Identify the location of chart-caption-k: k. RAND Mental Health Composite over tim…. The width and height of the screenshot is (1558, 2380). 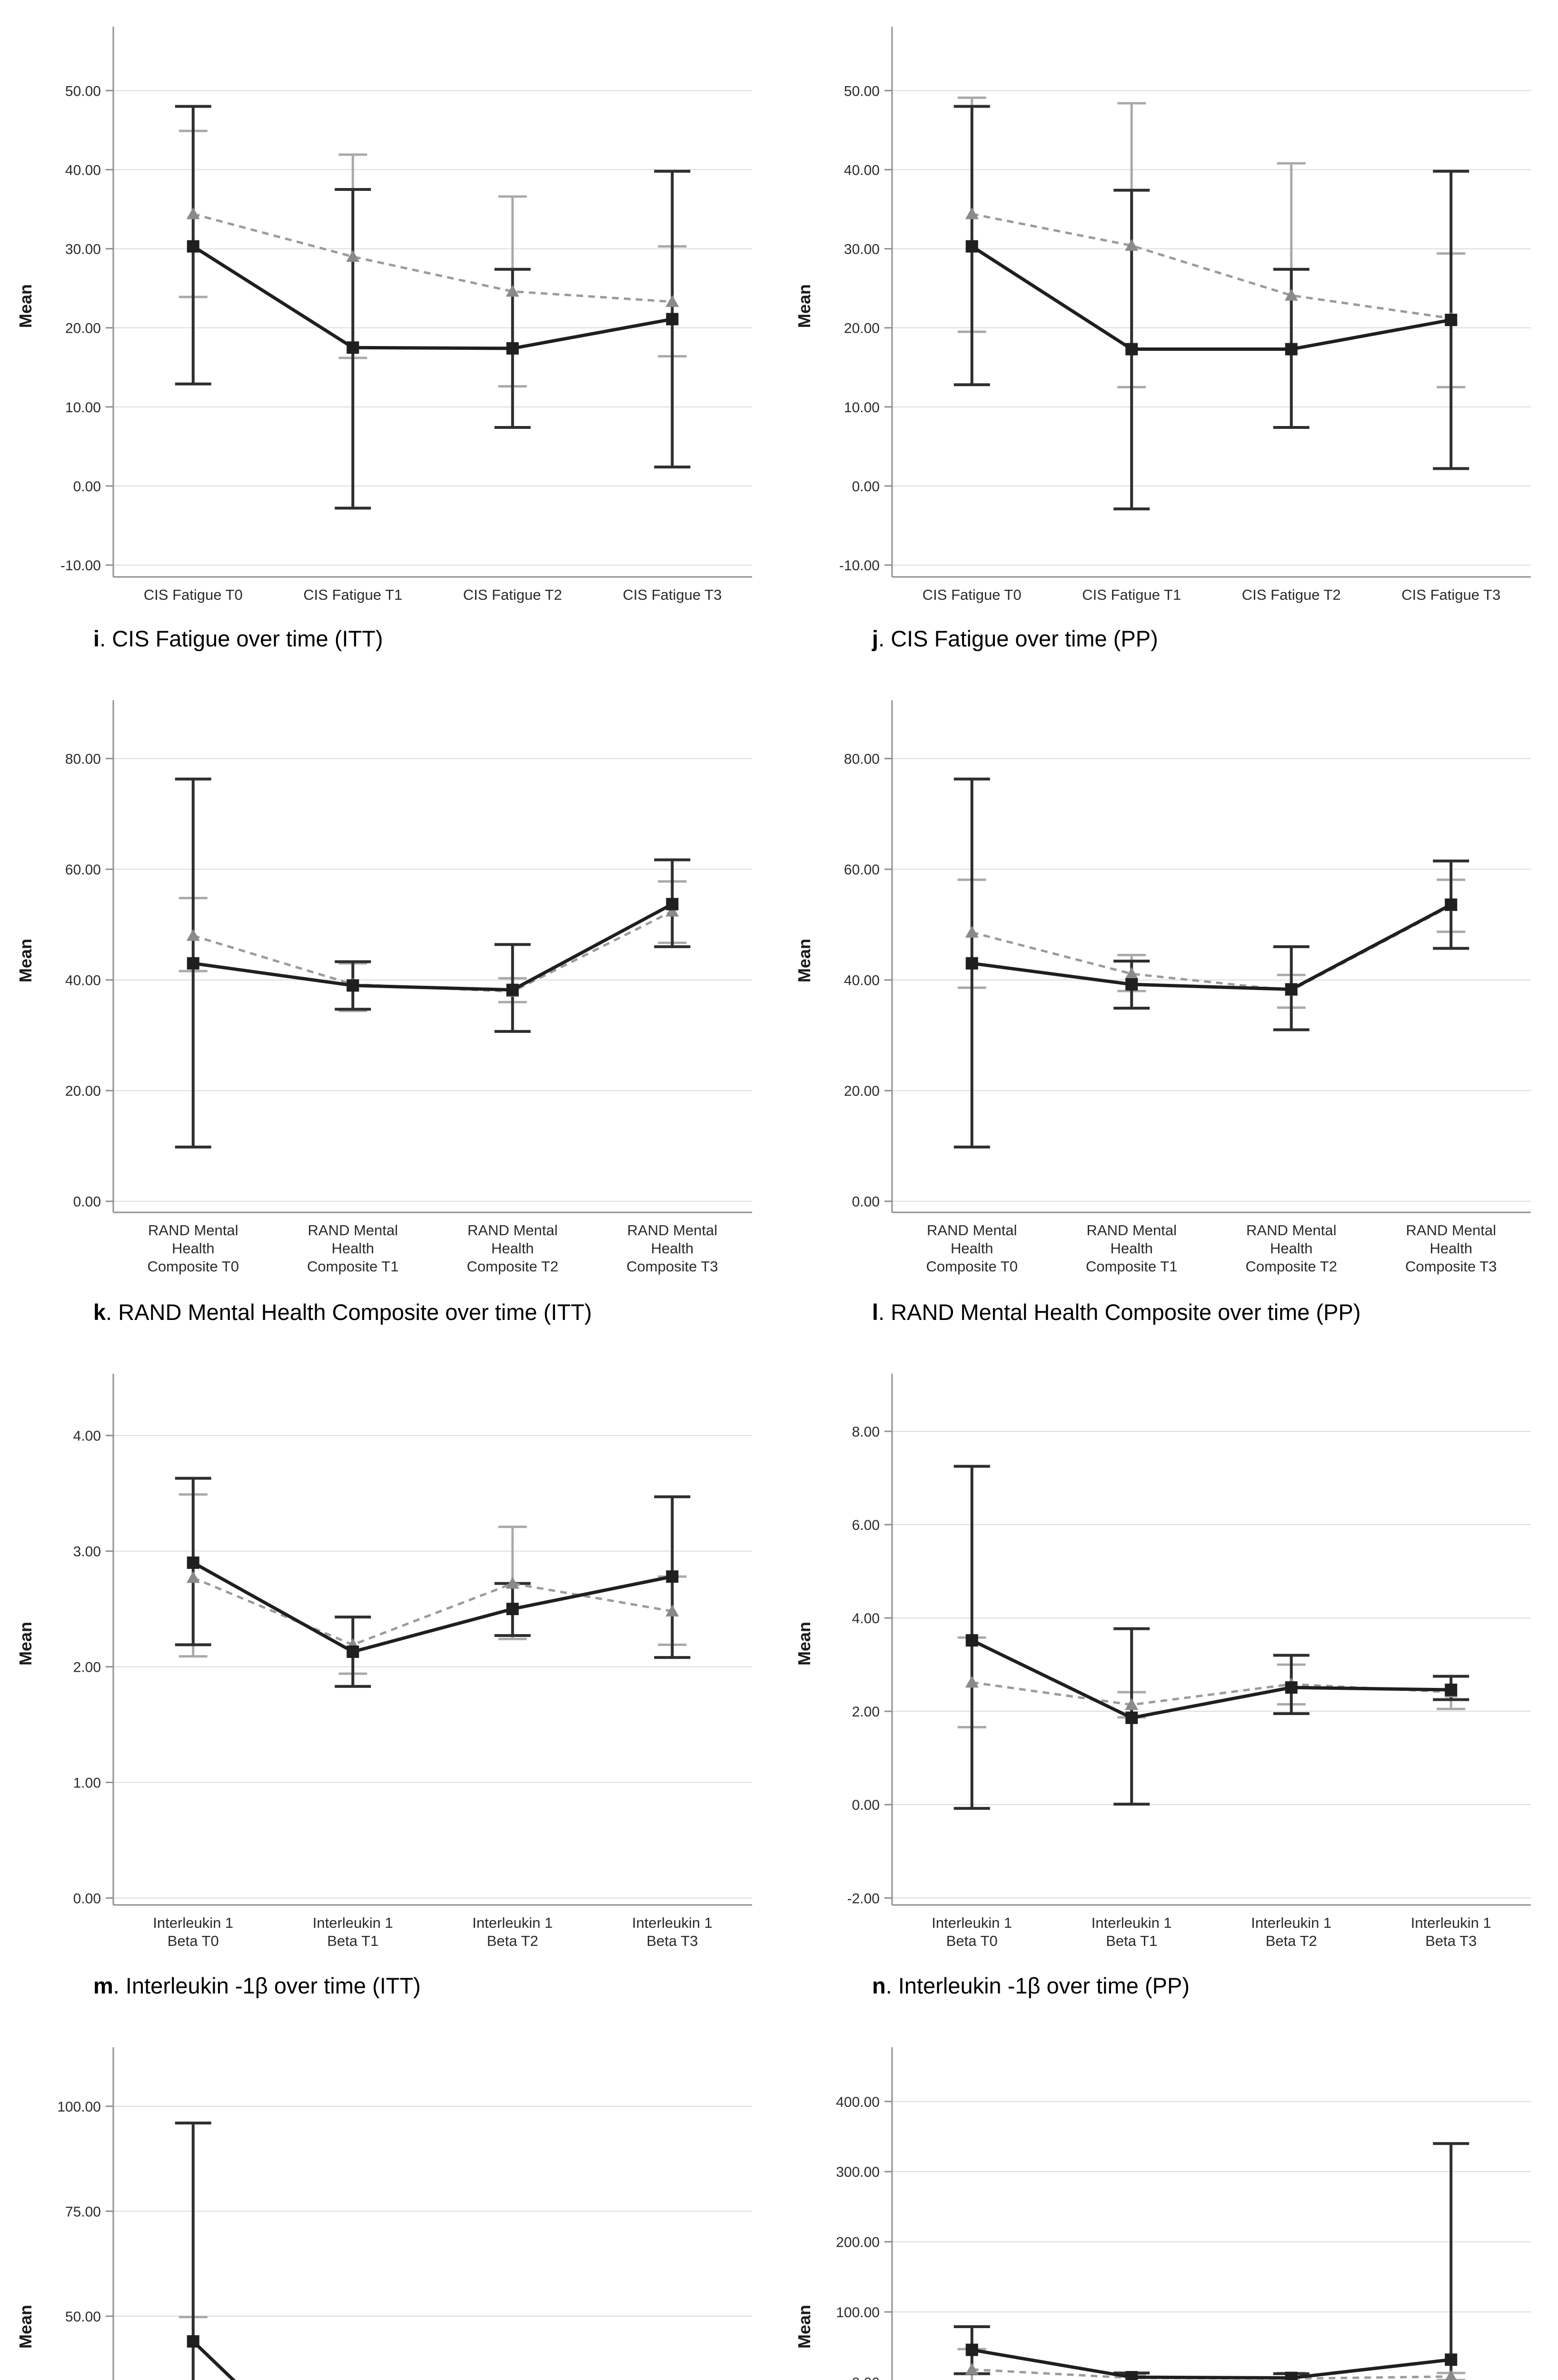
(436, 1312).